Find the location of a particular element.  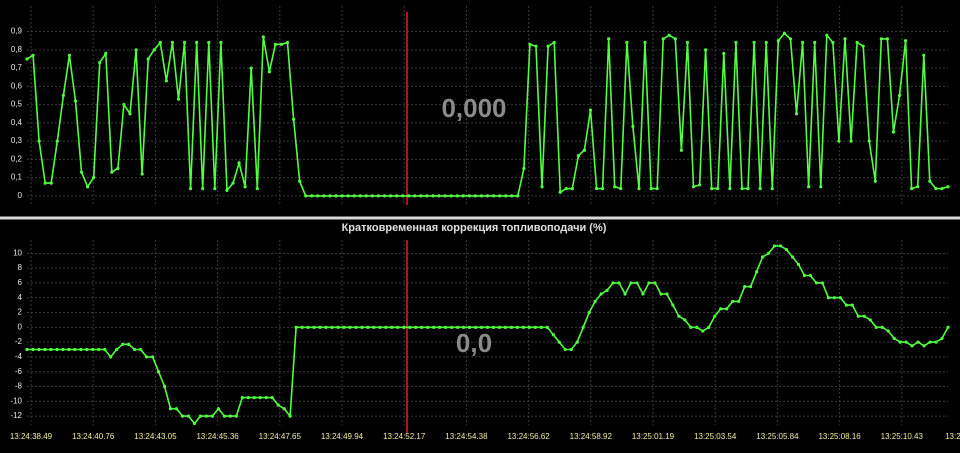

y-tick-label: 2 is located at coordinates (20, 312).